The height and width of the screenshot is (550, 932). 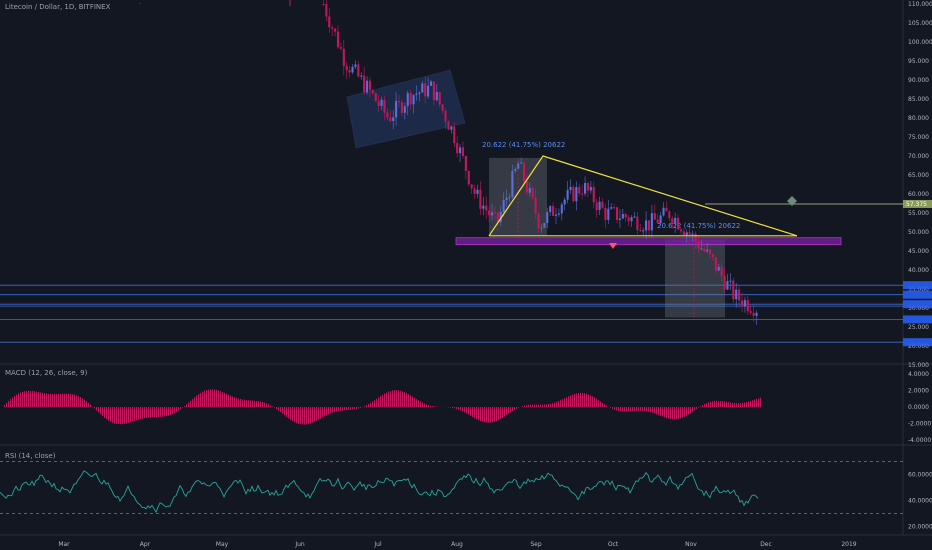 What do you see at coordinates (613, 544) in the screenshot?
I see `x-axis-label: Oct` at bounding box center [613, 544].